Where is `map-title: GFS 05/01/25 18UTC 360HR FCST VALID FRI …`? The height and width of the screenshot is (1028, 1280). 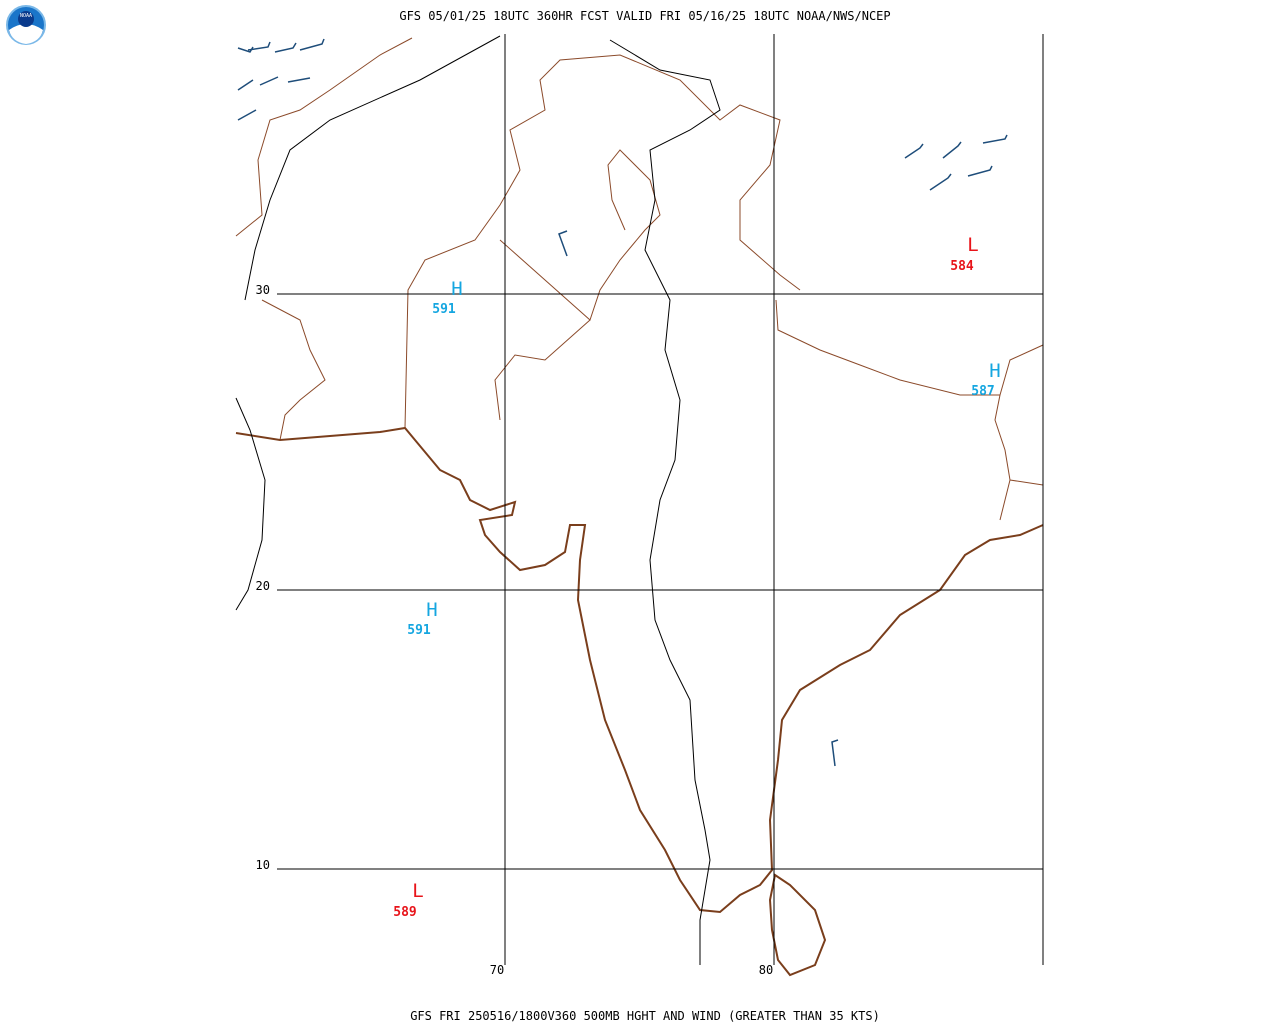 map-title: GFS 05/01/25 18UTC 360HR FCST VALID FRI … is located at coordinates (644, 16).